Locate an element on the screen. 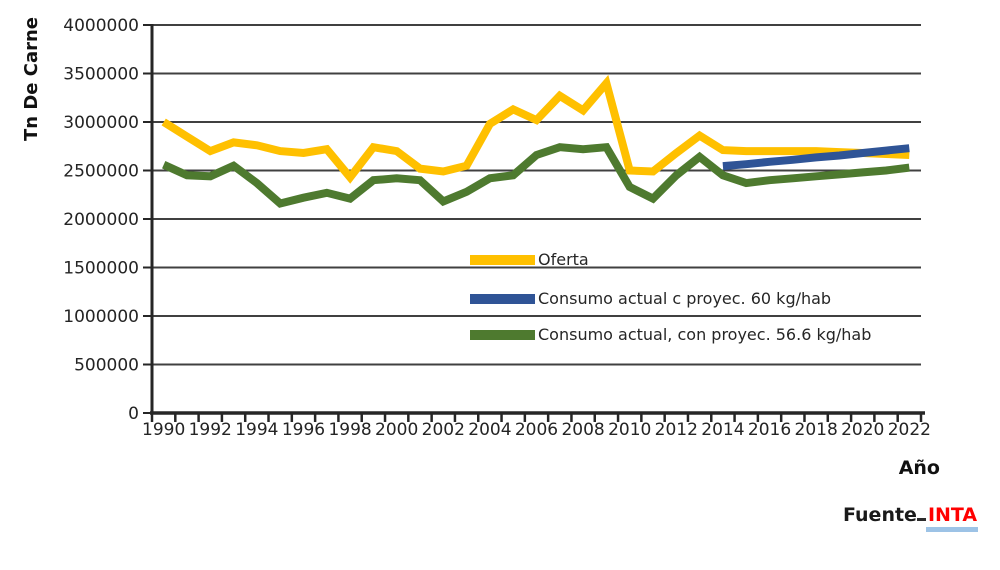 Image resolution: width=1000 pixels, height=570 pixels. x-tick-label: 1994 is located at coordinates (256, 430).